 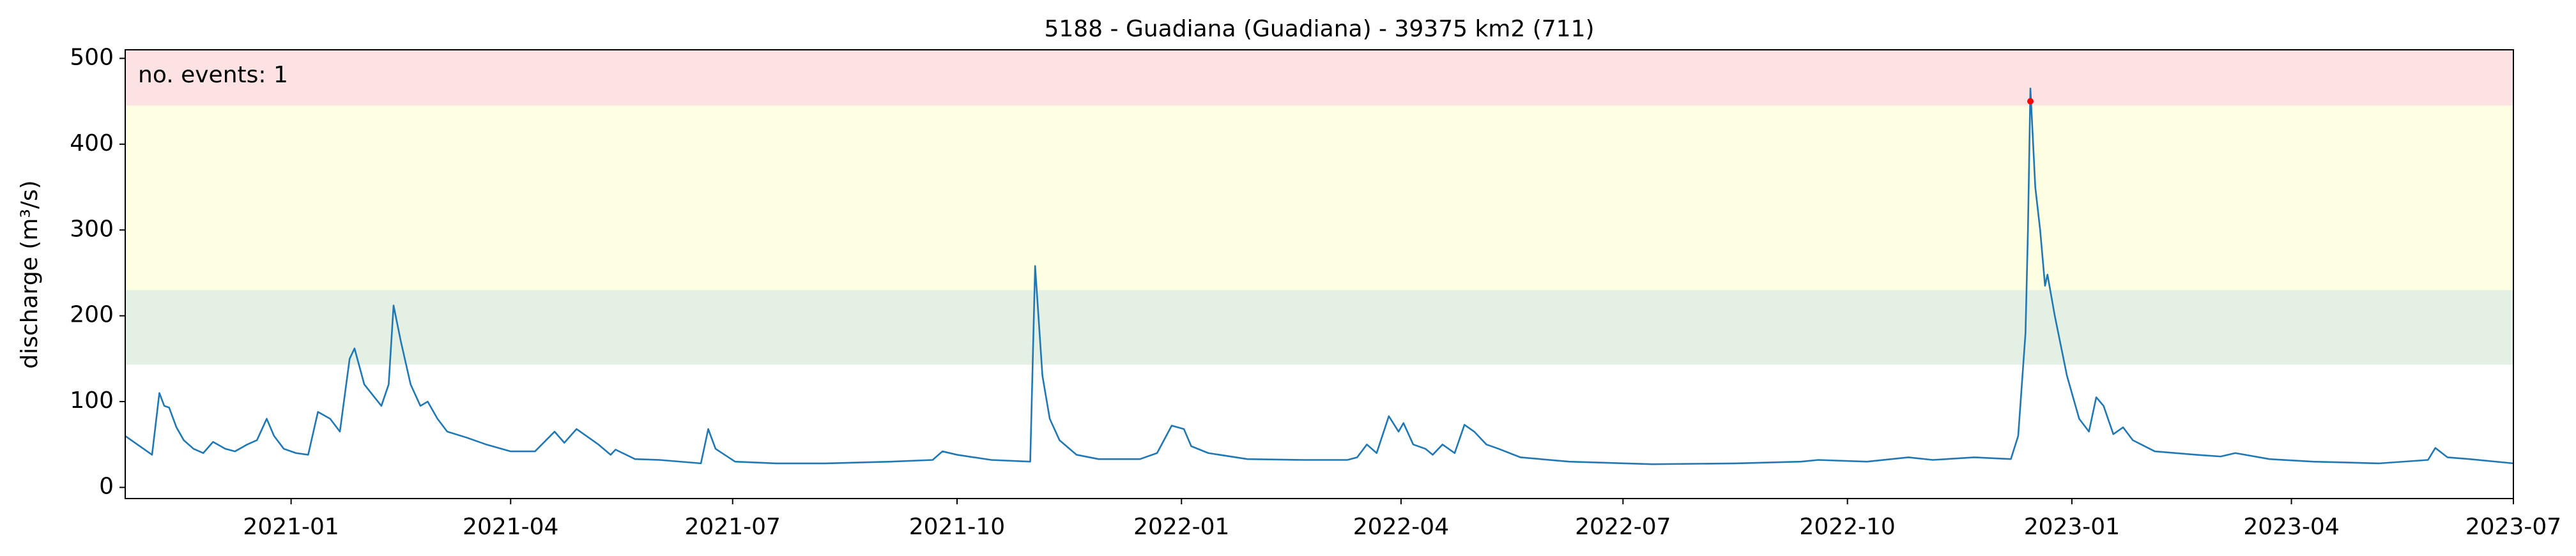 What do you see at coordinates (1181, 527) in the screenshot?
I see `x-tick-label: 2022-01` at bounding box center [1181, 527].